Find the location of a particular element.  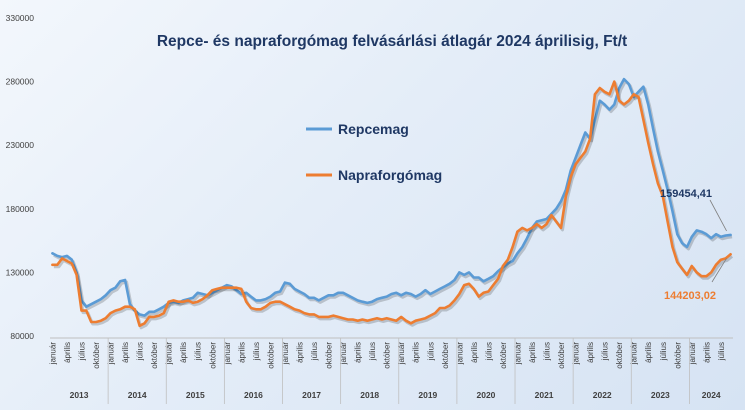

y-tick-label: 330000 is located at coordinates (20, 18).